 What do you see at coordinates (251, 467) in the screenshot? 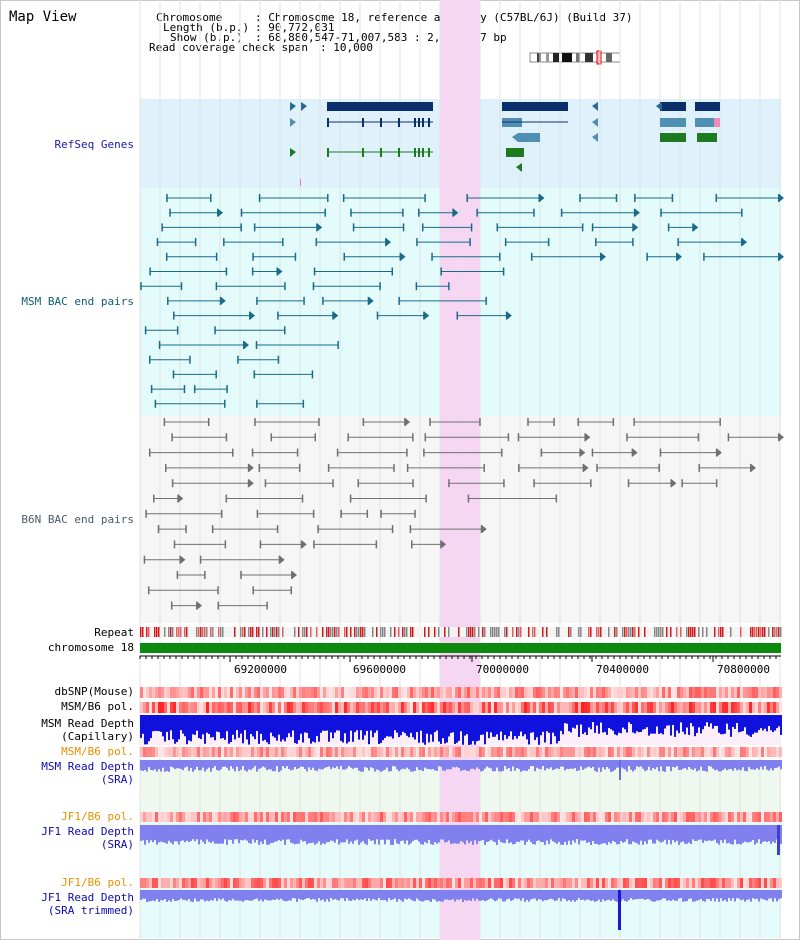
I see `b6n-bac-arrow` at bounding box center [251, 467].